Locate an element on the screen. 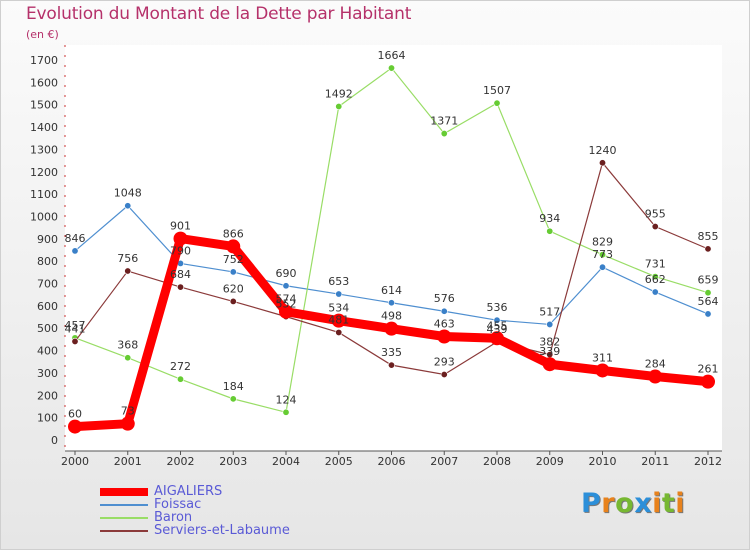 This screenshot has height=550, width=750. data-label: 662 is located at coordinates (655, 279).